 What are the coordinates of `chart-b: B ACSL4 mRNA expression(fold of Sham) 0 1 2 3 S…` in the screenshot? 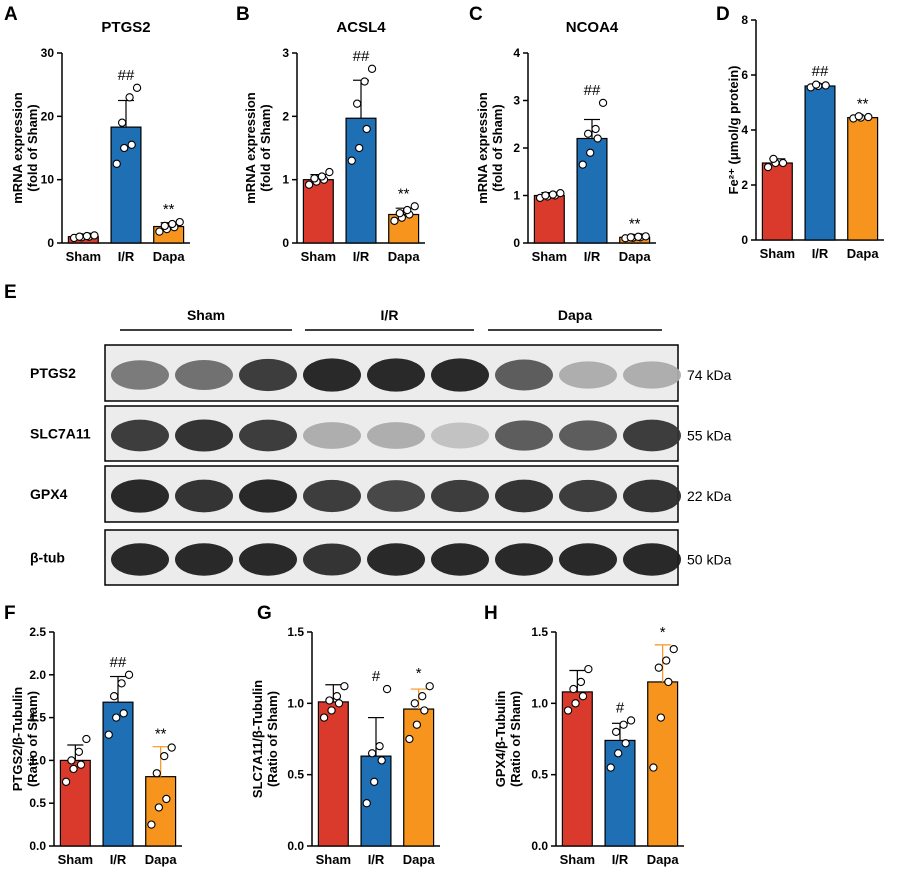 It's located at (330, 134).